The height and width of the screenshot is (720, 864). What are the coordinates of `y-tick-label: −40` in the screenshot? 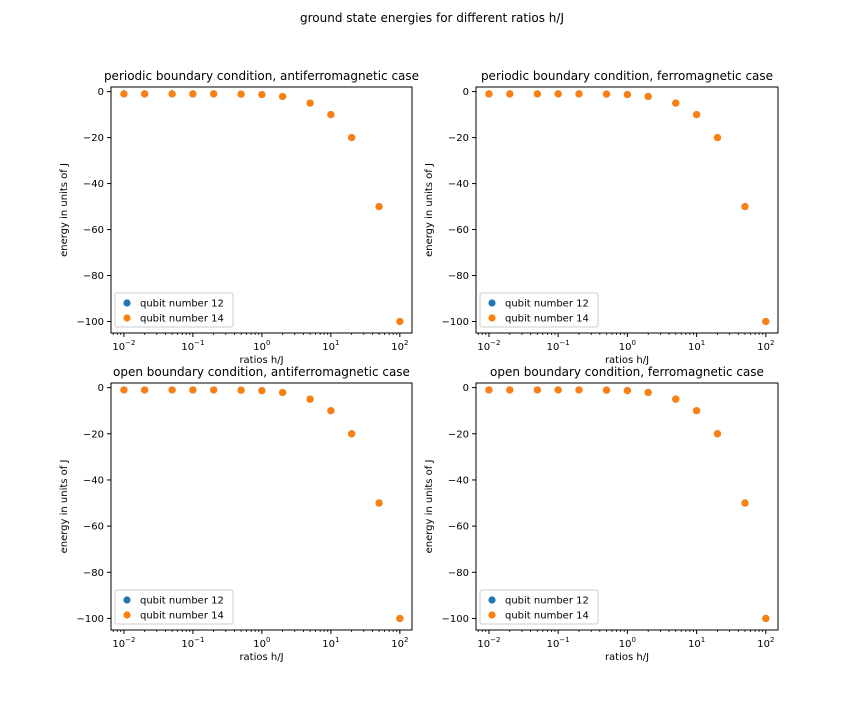 It's located at (93, 480).